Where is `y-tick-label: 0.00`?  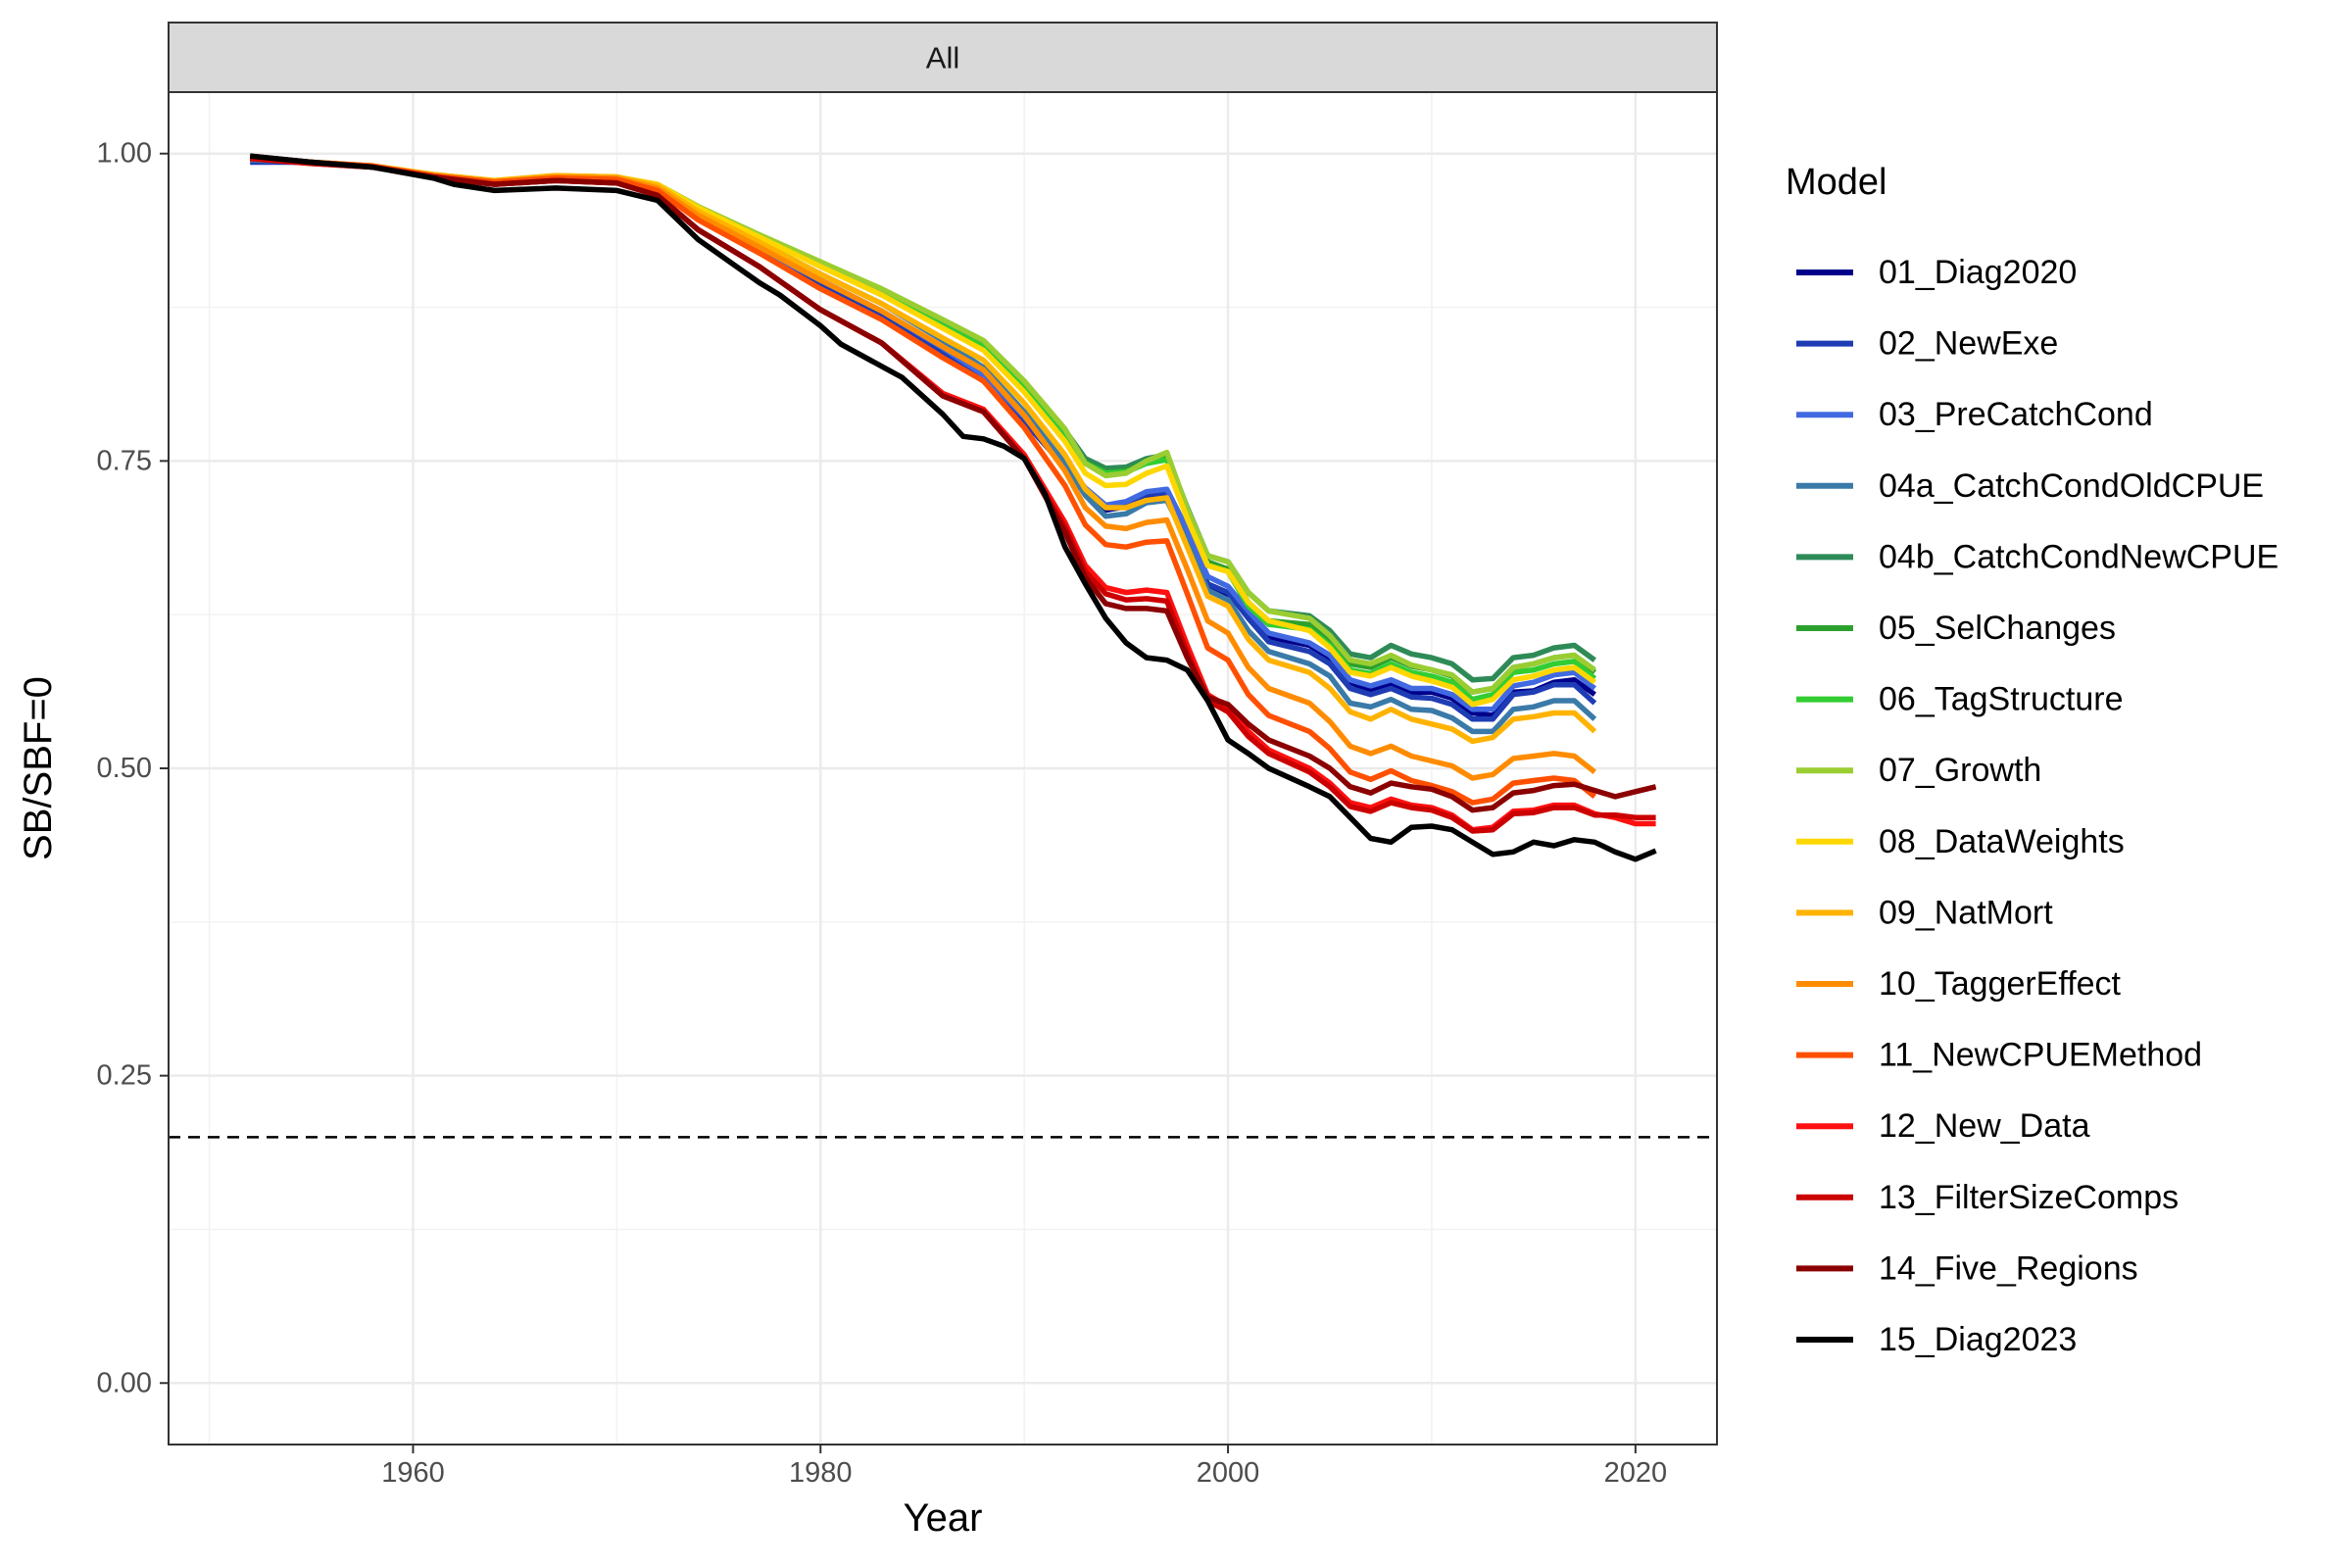
y-tick-label: 0.00 is located at coordinates (124, 1382).